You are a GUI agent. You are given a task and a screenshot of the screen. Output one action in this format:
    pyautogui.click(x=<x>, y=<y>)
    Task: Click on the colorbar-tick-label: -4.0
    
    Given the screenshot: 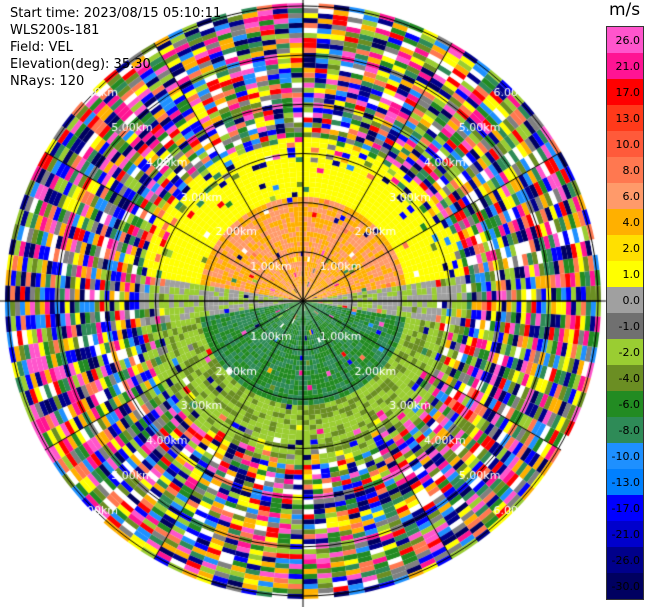 What is the action you would take?
    pyautogui.click(x=629, y=378)
    